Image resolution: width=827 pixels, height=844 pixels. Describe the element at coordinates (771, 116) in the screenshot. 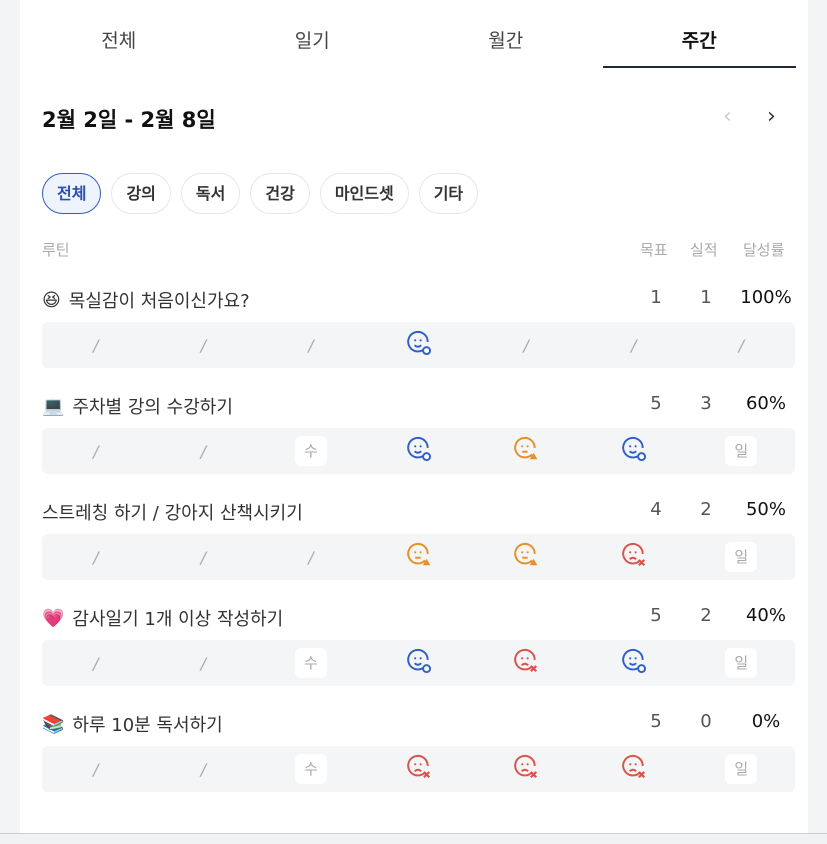

I see `next-week-button: ›` at that location.